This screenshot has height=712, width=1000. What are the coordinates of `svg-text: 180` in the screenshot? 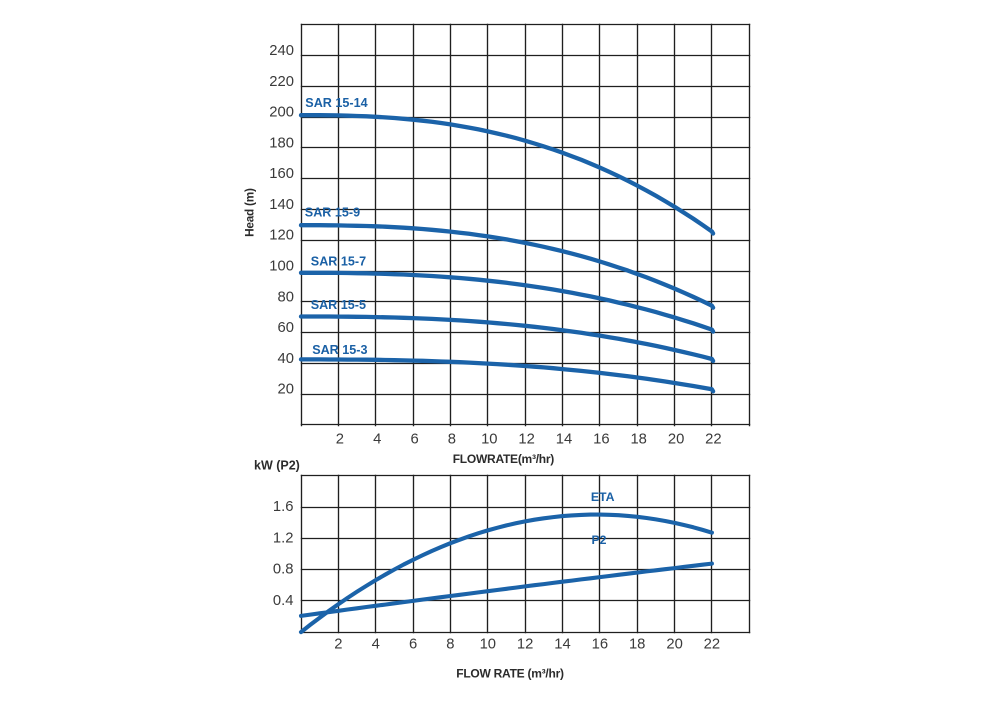 It's located at (281, 143).